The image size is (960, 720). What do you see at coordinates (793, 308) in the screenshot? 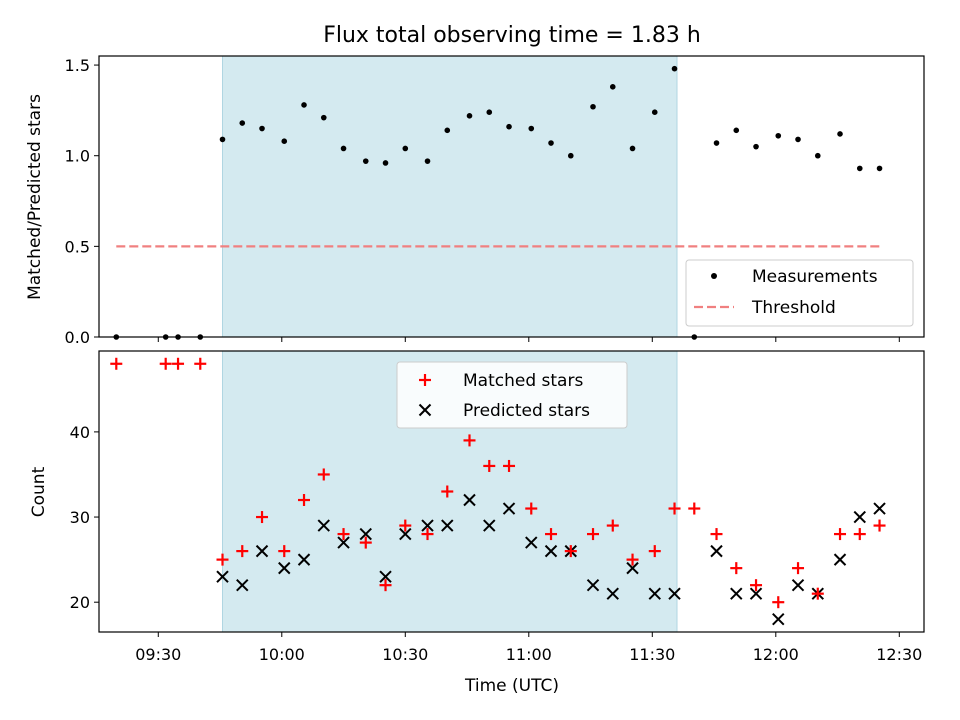
I see `legend-threshold-label: Threshold` at bounding box center [793, 308].